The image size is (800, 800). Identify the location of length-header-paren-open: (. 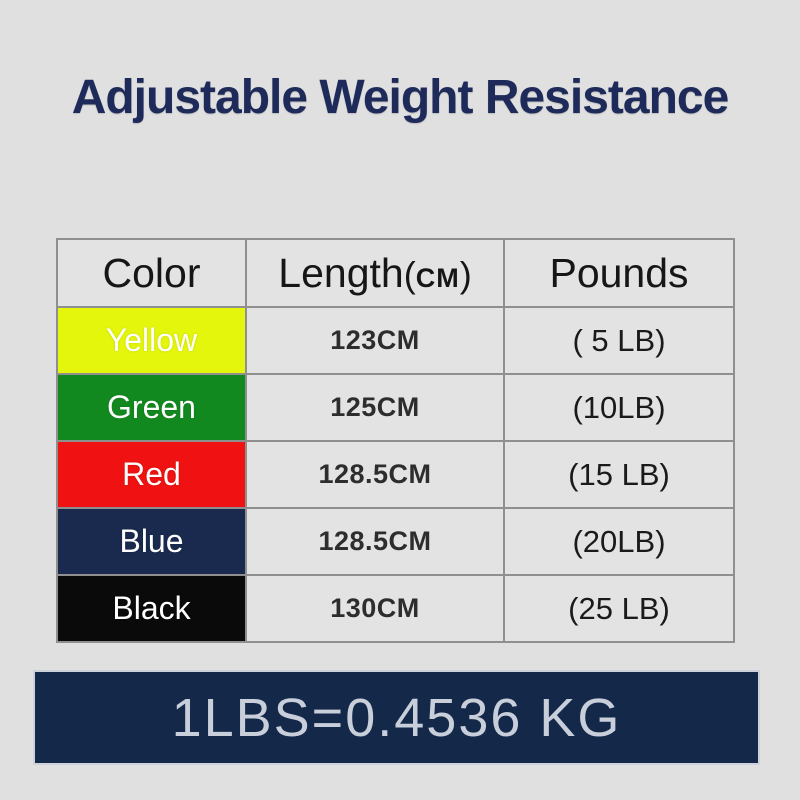
(409, 274).